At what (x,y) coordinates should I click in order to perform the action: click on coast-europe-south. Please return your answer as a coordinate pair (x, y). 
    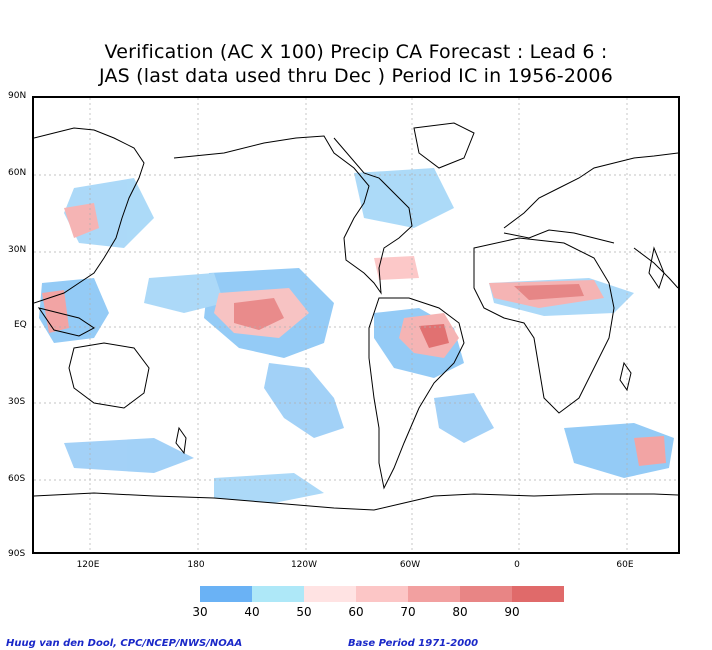
    Looking at the image, I should click on (559, 236).